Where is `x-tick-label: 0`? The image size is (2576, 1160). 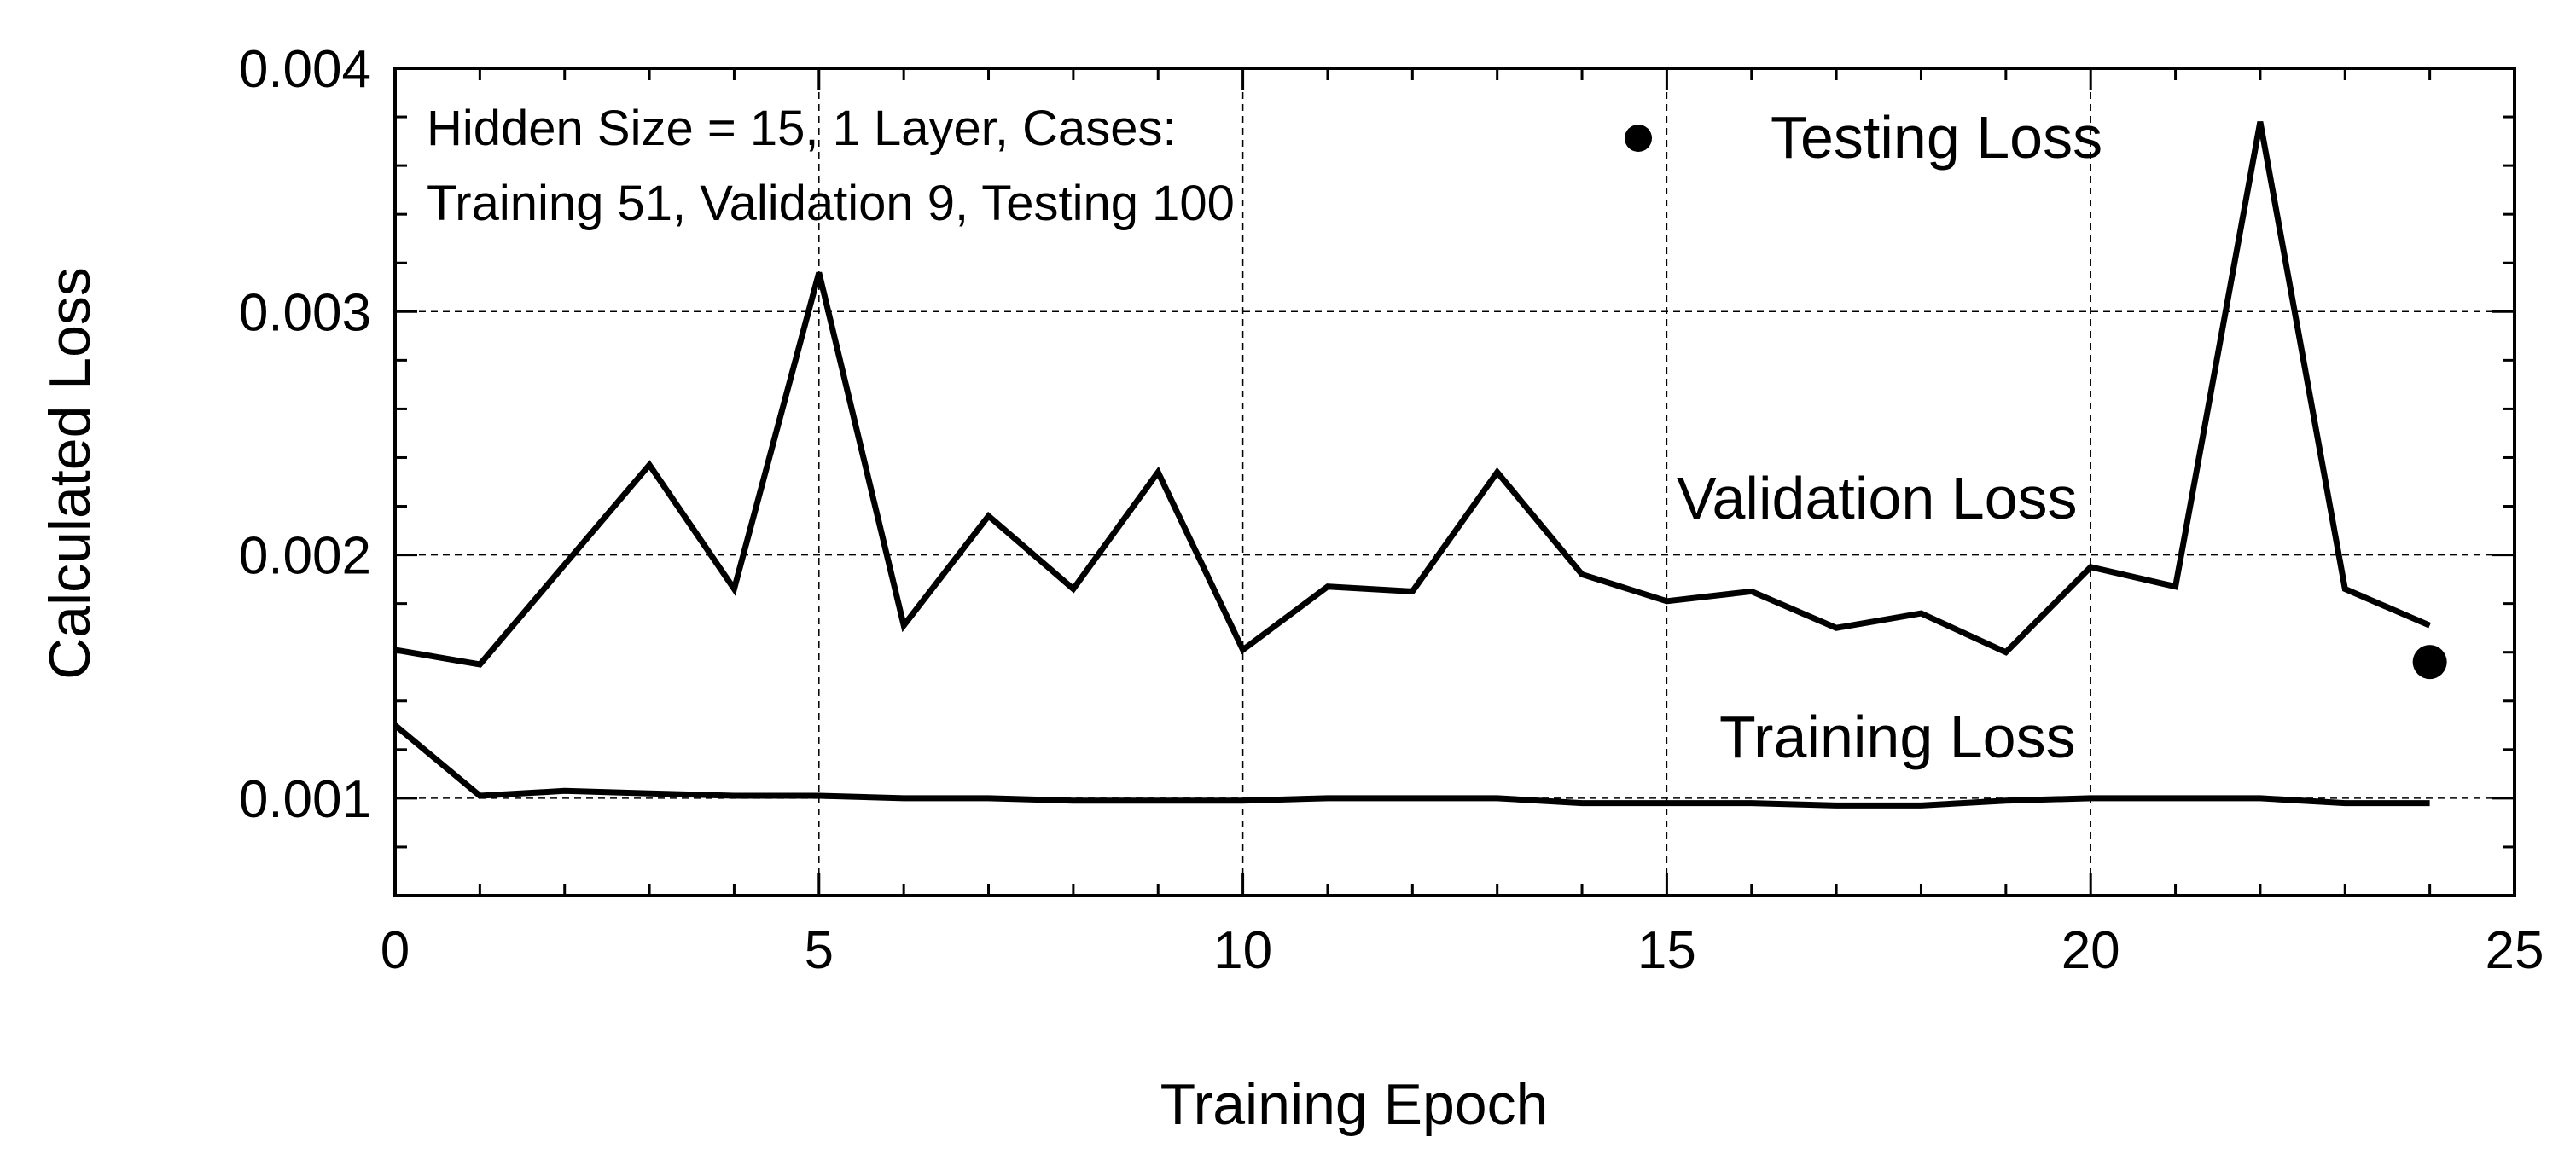 x-tick-label: 0 is located at coordinates (395, 950).